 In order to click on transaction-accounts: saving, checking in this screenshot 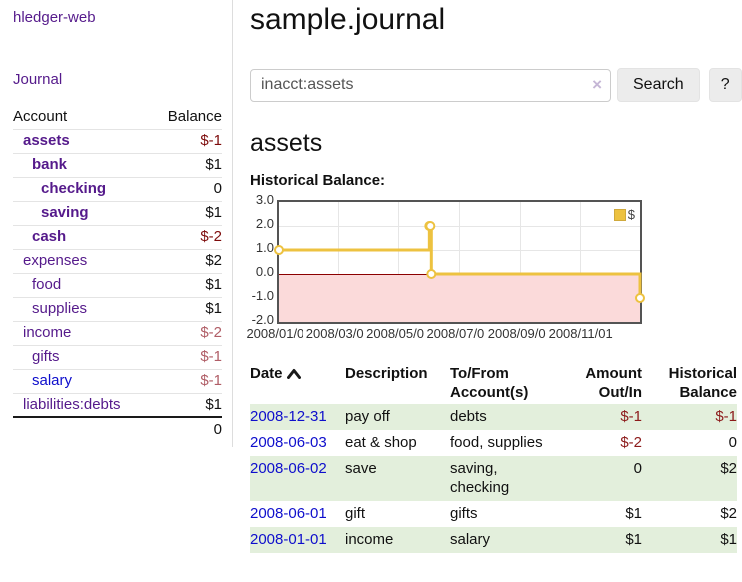, I will do `click(480, 478)`.